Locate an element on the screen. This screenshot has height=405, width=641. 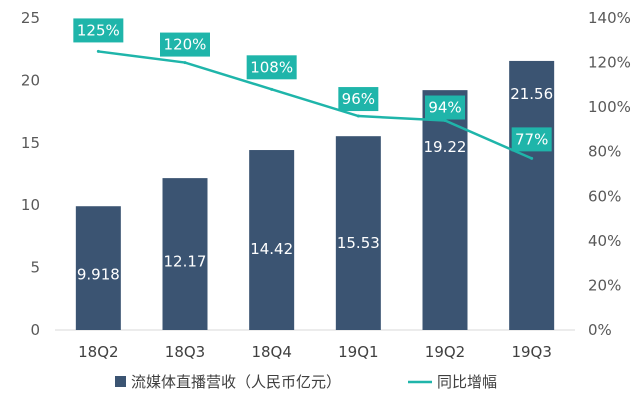
category-label: 19Q1 is located at coordinates (358, 352).